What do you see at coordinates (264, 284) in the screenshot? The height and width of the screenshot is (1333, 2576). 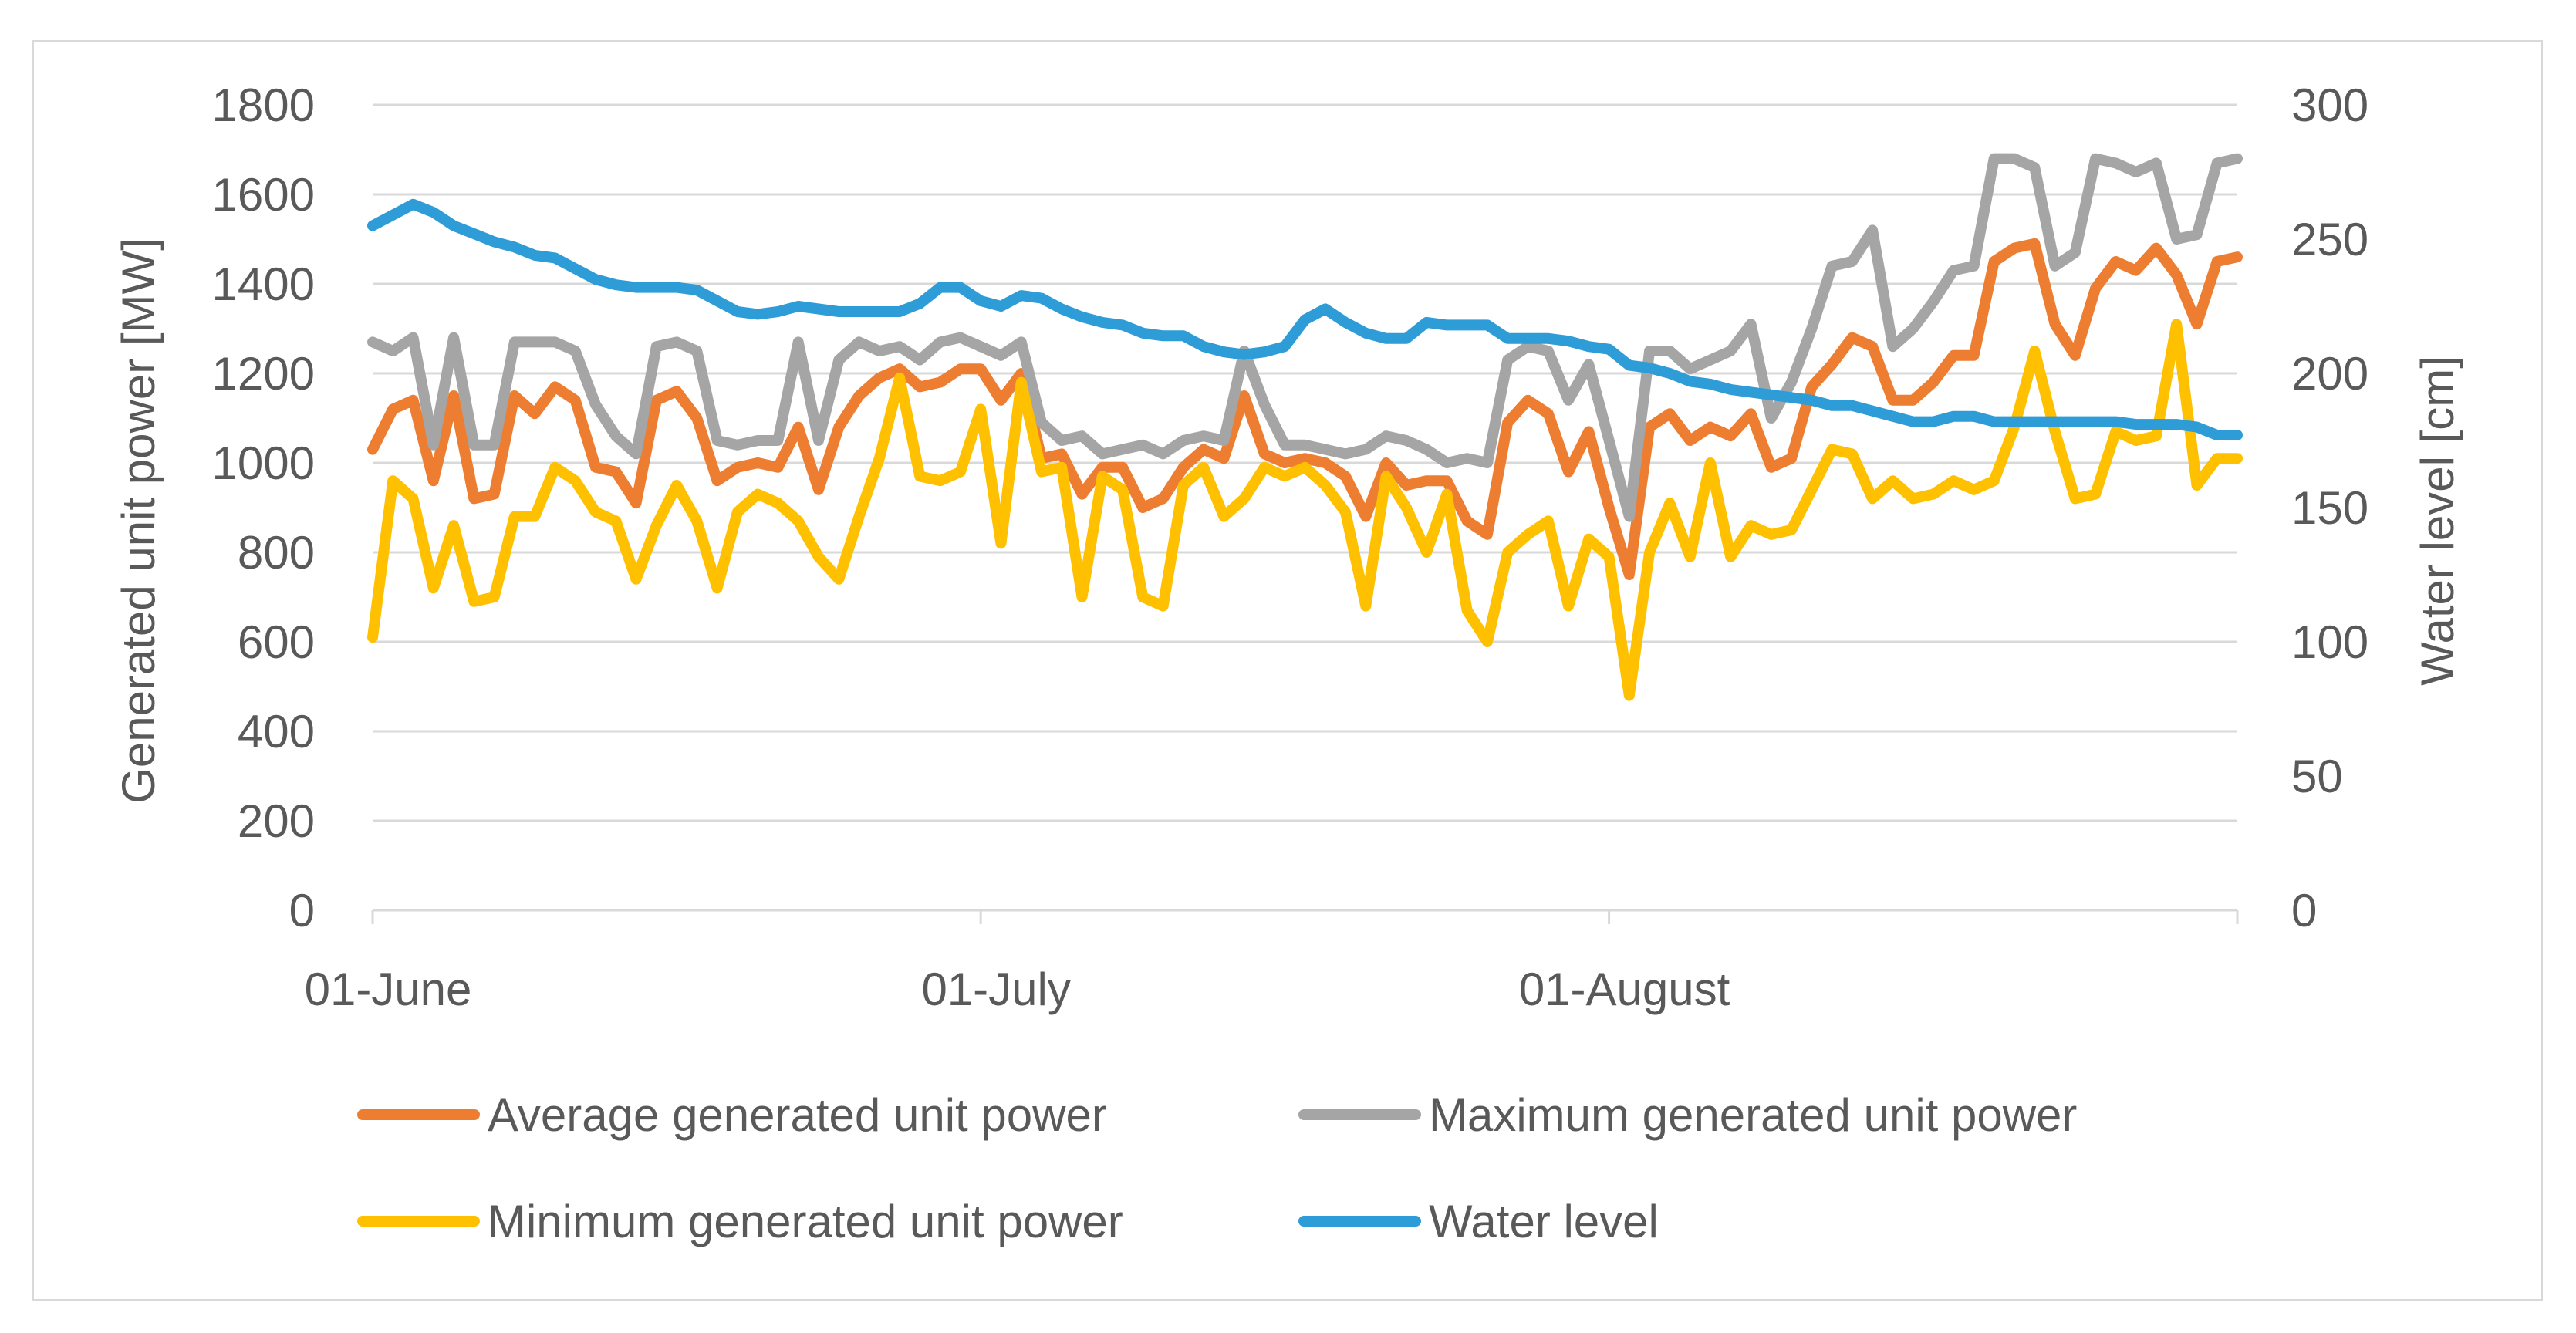 I see `y-tick-label: 1400` at bounding box center [264, 284].